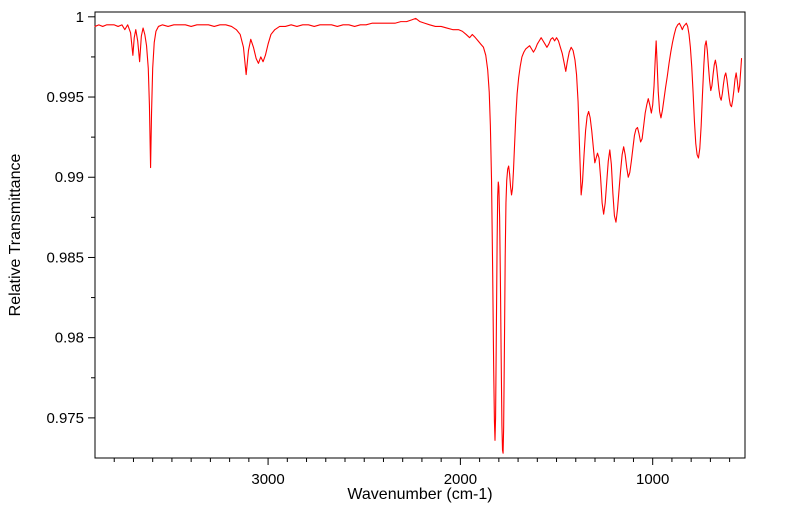 This screenshot has width=799, height=516. I want to click on x-tick-label: 1000, so click(652, 479).